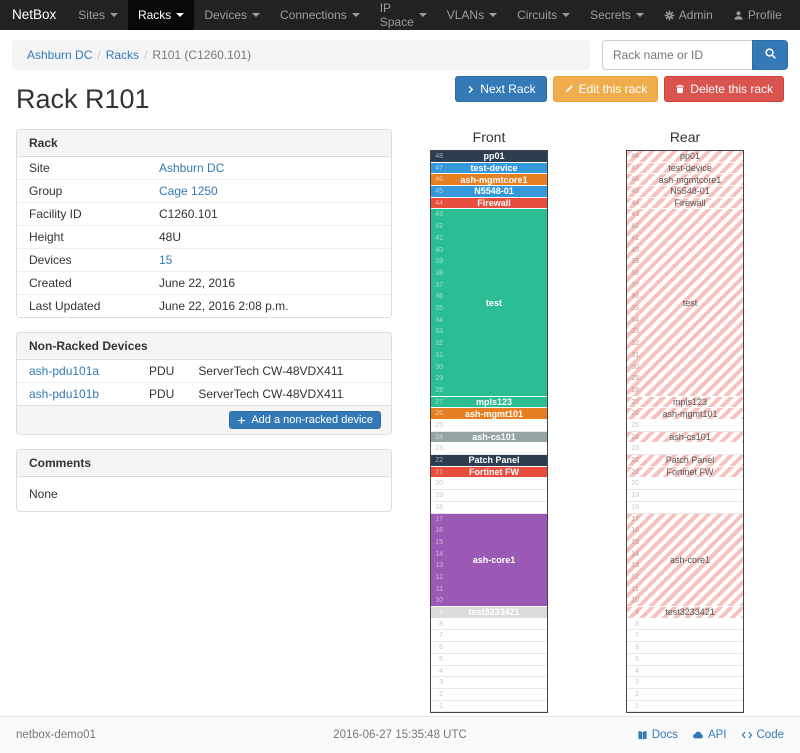  What do you see at coordinates (489, 402) in the screenshot?
I see `rack-unit-front-mpls123: 27 mpls123` at bounding box center [489, 402].